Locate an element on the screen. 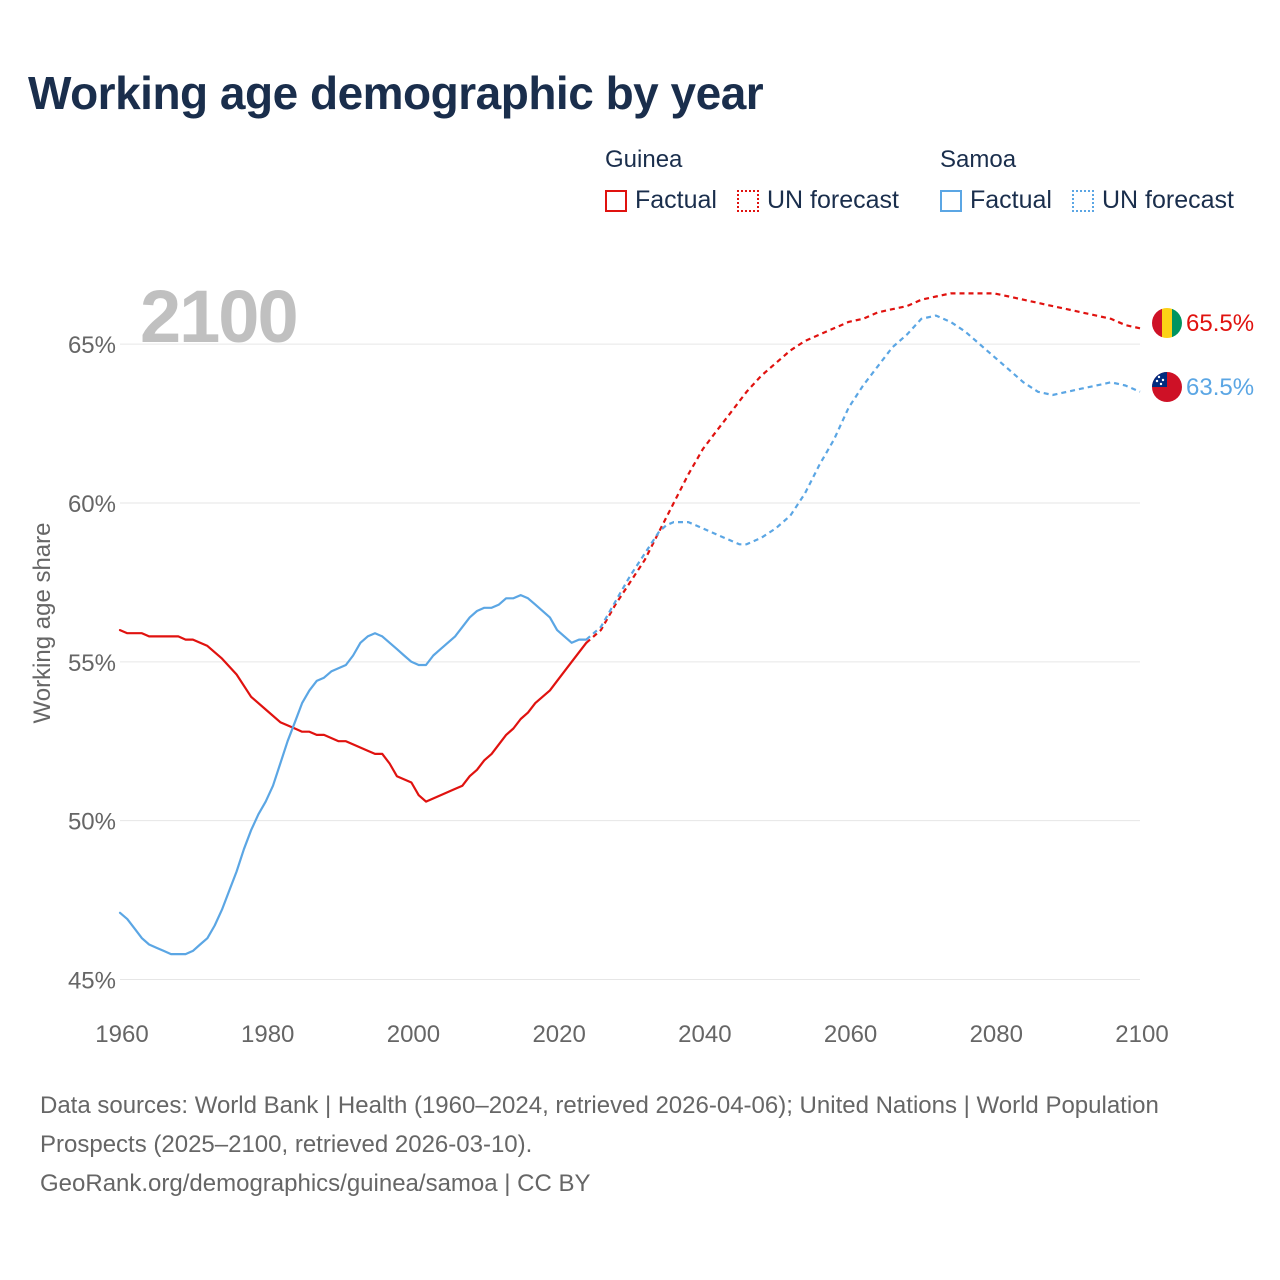  x-tick-label: 2060 is located at coordinates (850, 1034).